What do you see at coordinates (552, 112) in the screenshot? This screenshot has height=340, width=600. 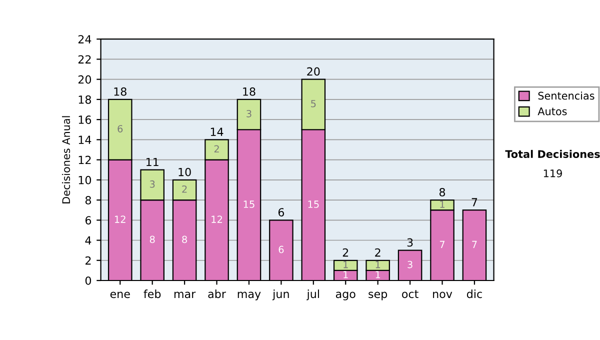 I see `legend-label: Autos` at bounding box center [552, 112].